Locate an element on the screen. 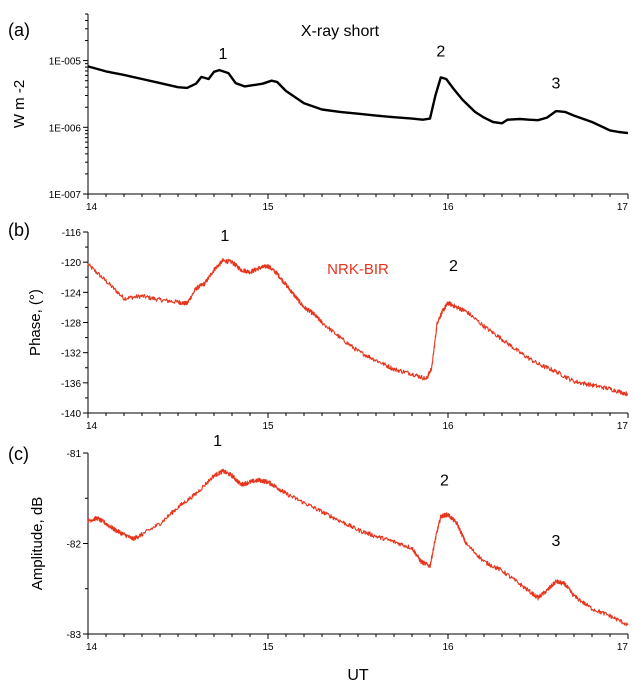 This screenshot has width=635, height=686. panel-label: (c) is located at coordinates (18, 454).